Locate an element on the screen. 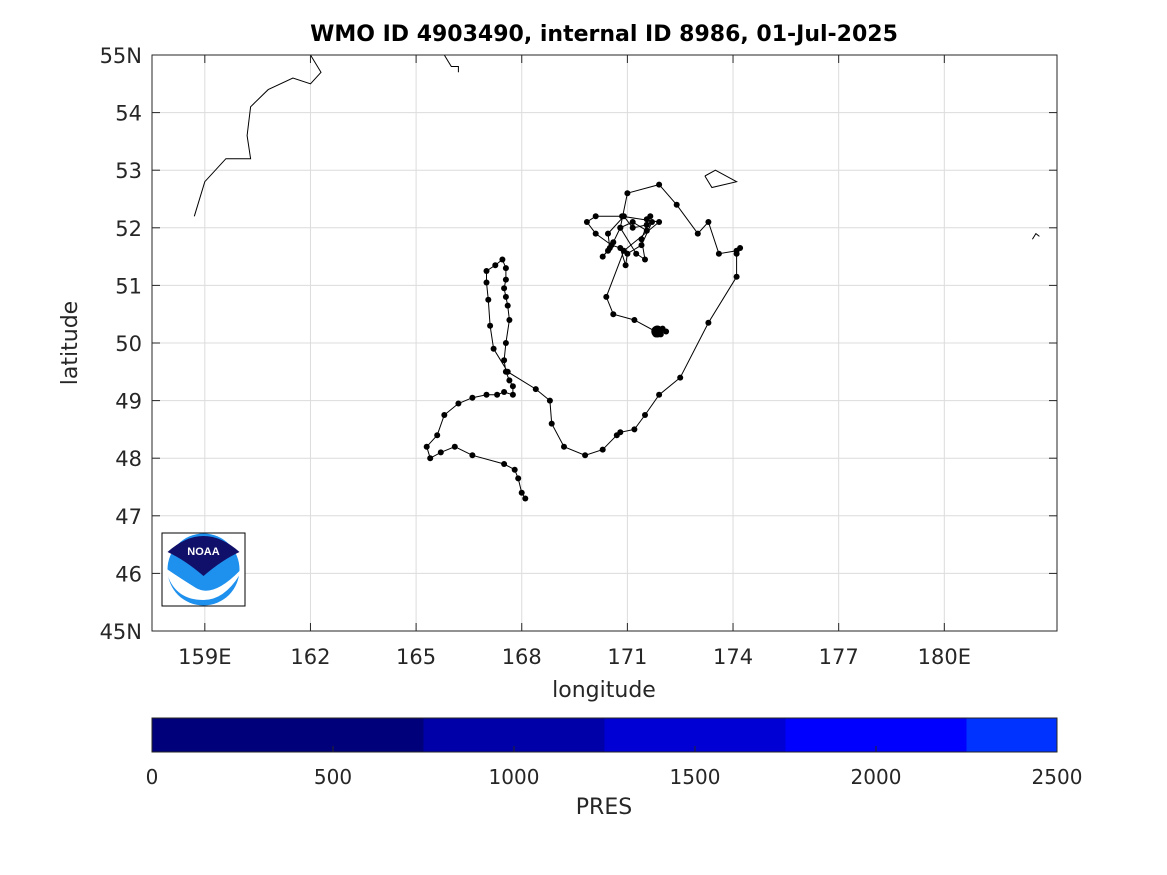 Image resolution: width=1167 pixels, height=875 pixels. colorbar-frame is located at coordinates (604, 735).